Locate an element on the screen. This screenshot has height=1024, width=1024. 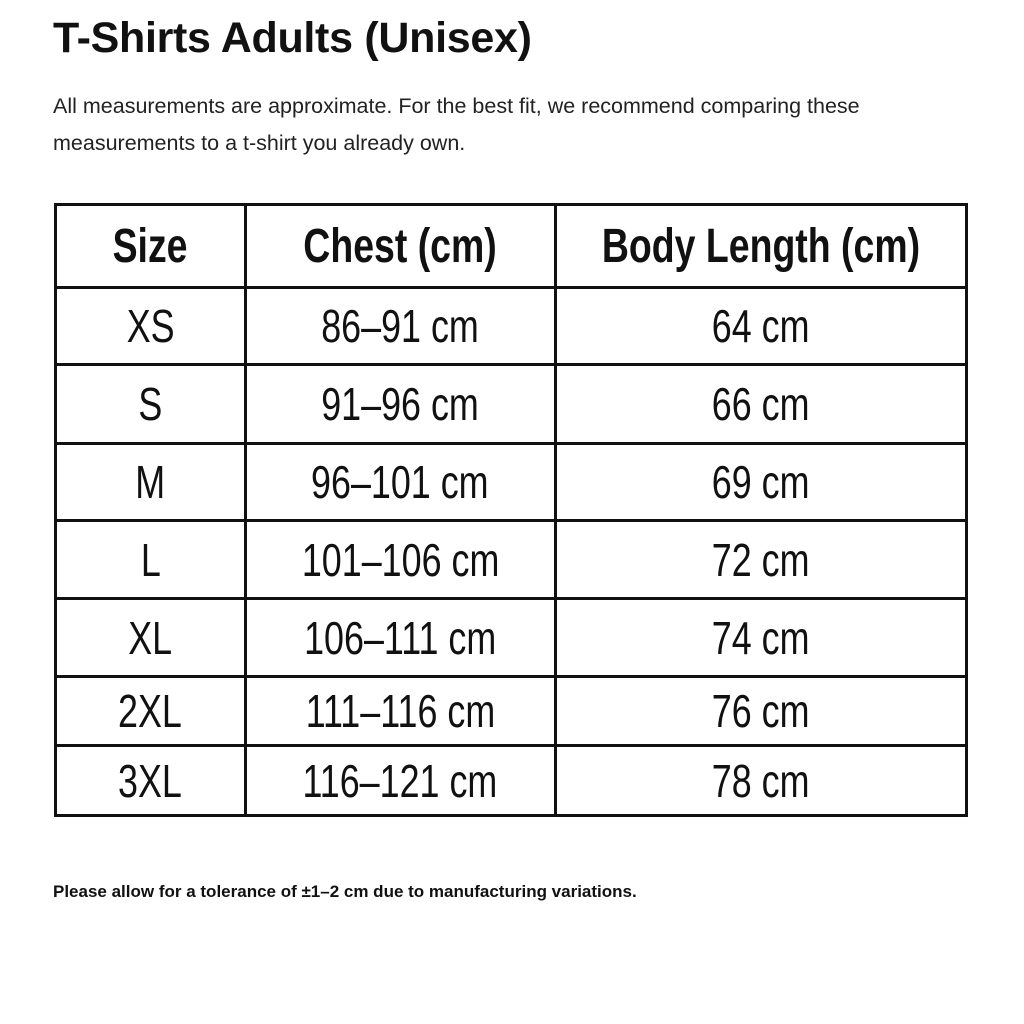
cell-size-value: 2XL is located at coordinates (150, 711).